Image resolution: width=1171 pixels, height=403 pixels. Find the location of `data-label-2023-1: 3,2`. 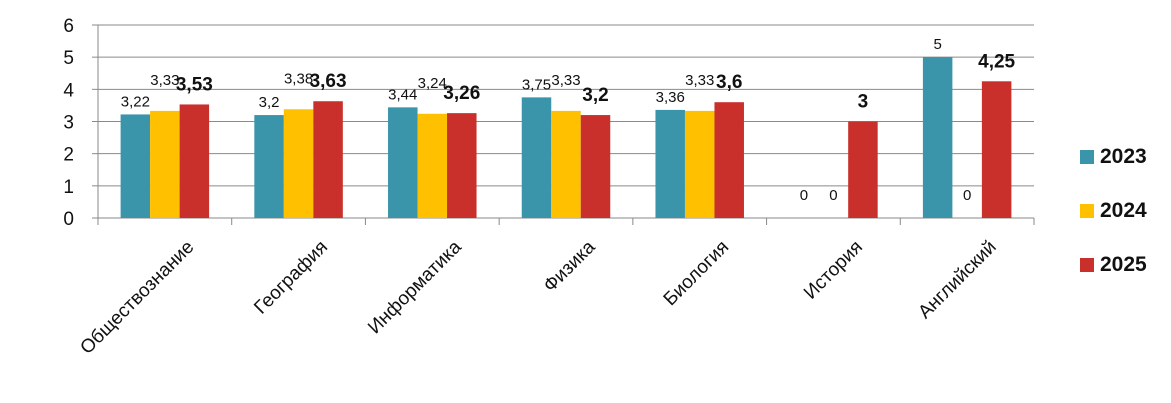

data-label-2023-1: 3,2 is located at coordinates (269, 102).